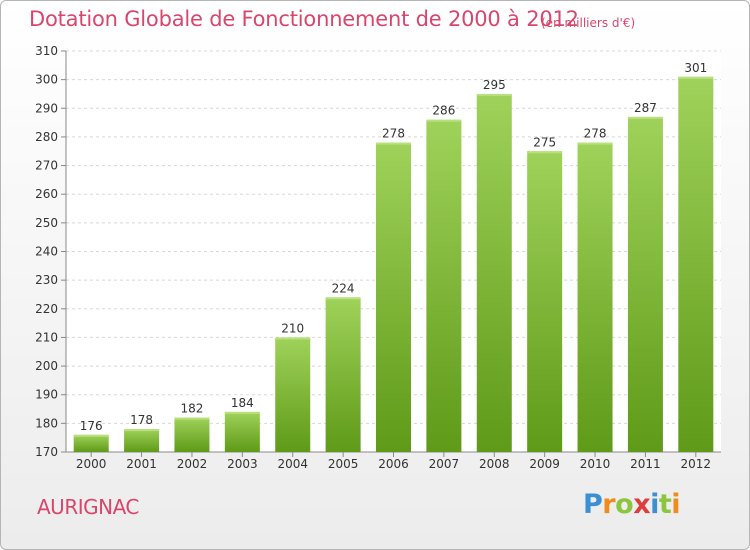 The height and width of the screenshot is (550, 750). What do you see at coordinates (695, 68) in the screenshot?
I see `data-label: 301` at bounding box center [695, 68].